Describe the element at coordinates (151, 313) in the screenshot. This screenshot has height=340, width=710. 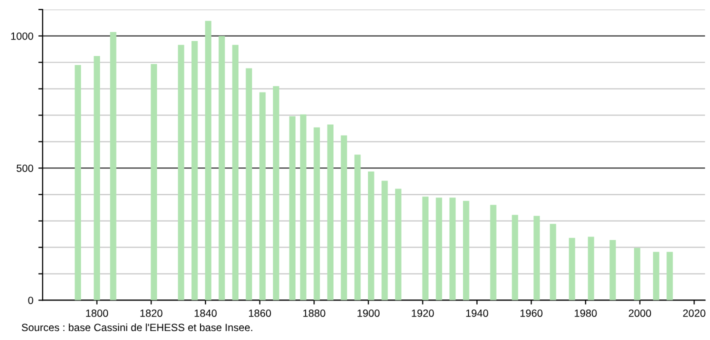
I see `x-tick-label: 1820` at that location.